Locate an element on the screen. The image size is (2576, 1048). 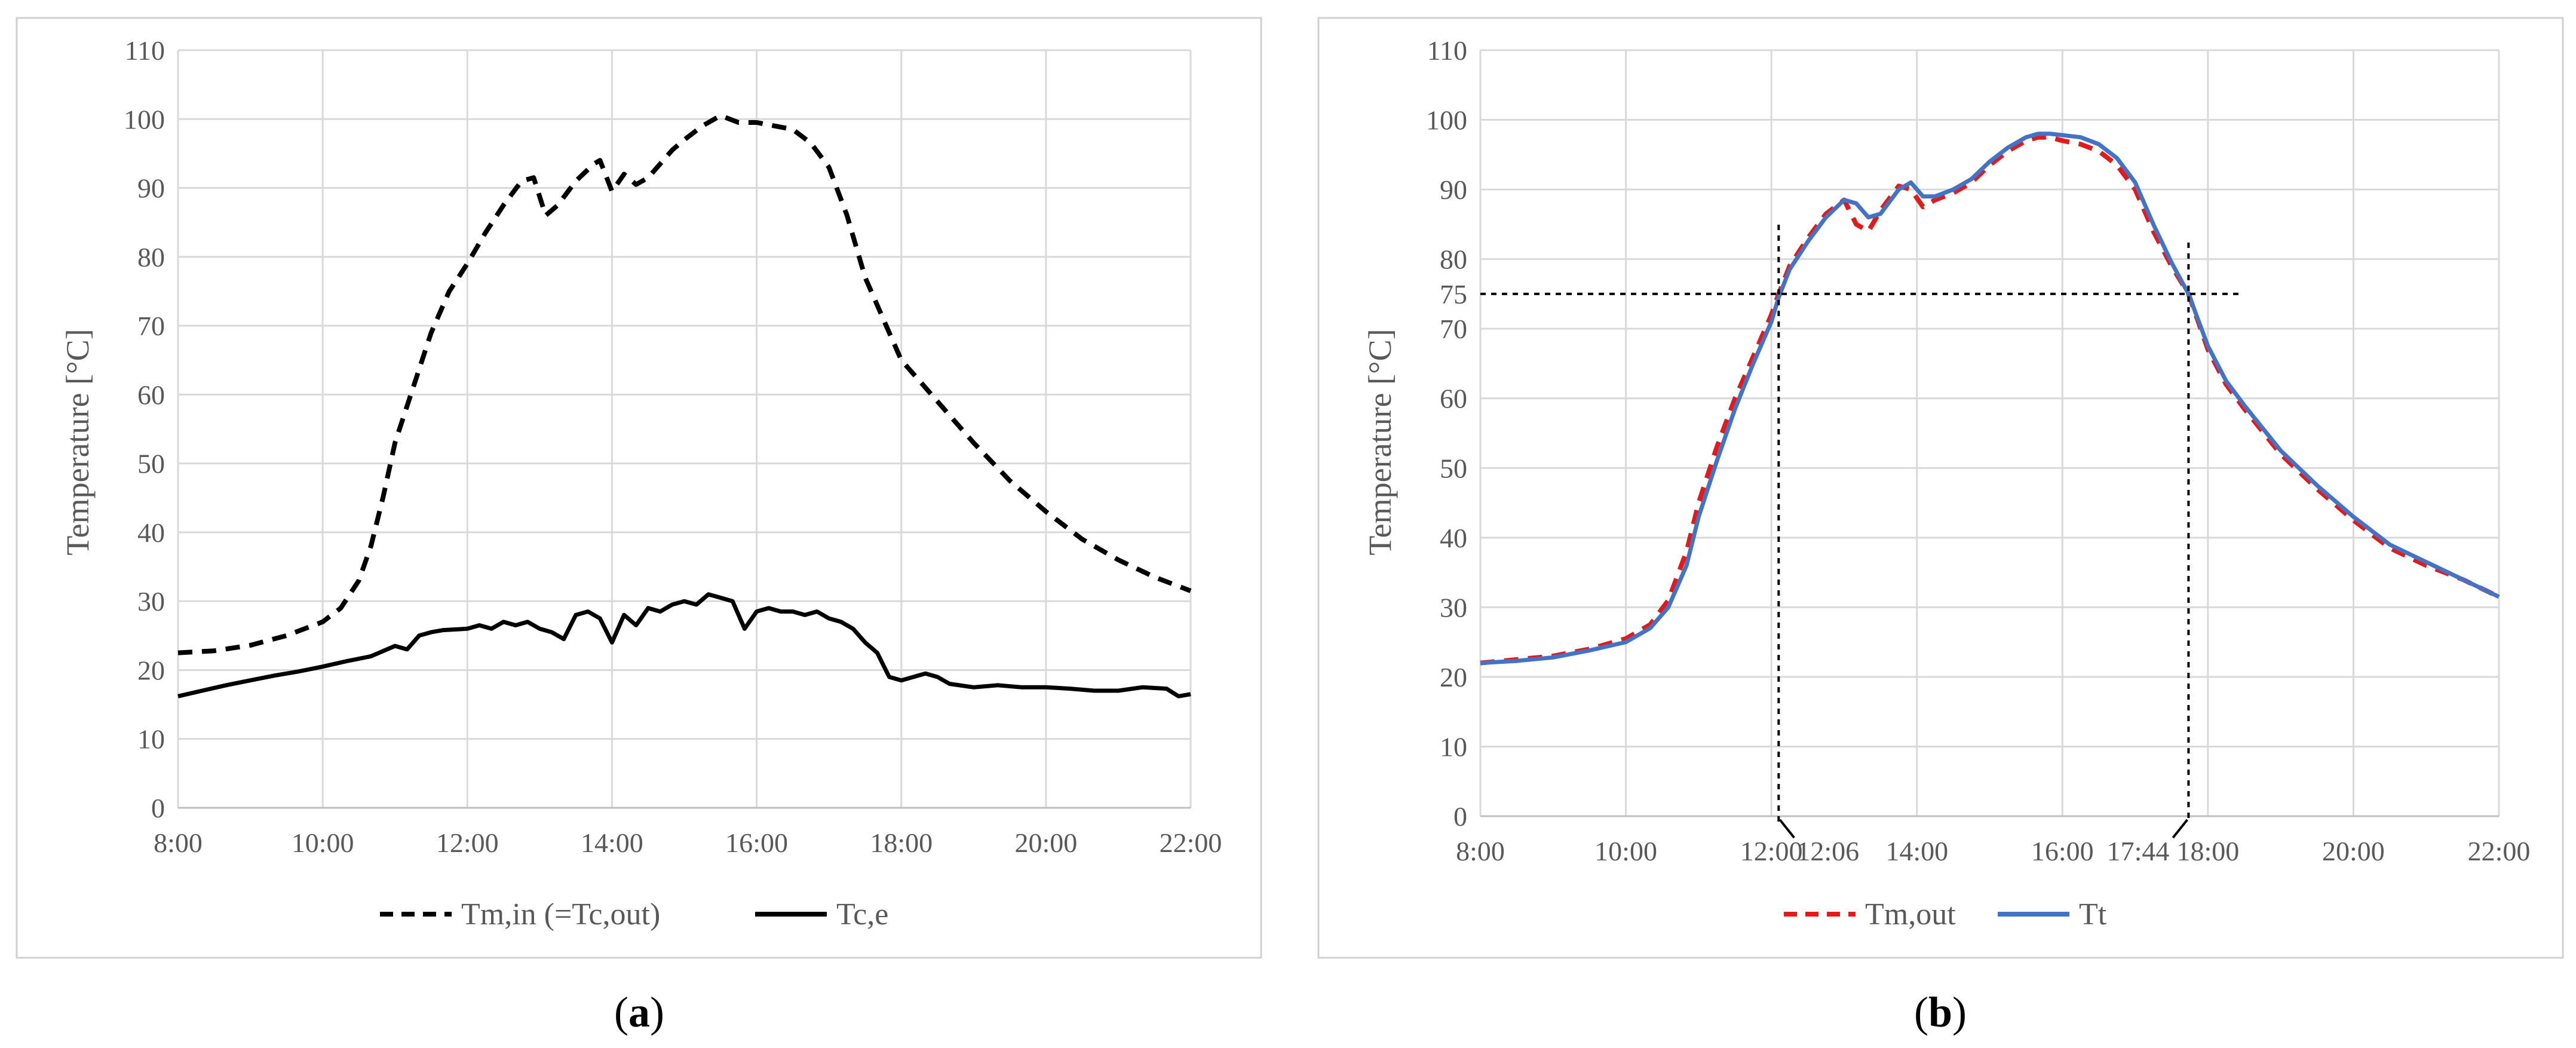
panel-a-caption: (a) is located at coordinates (639, 1012).